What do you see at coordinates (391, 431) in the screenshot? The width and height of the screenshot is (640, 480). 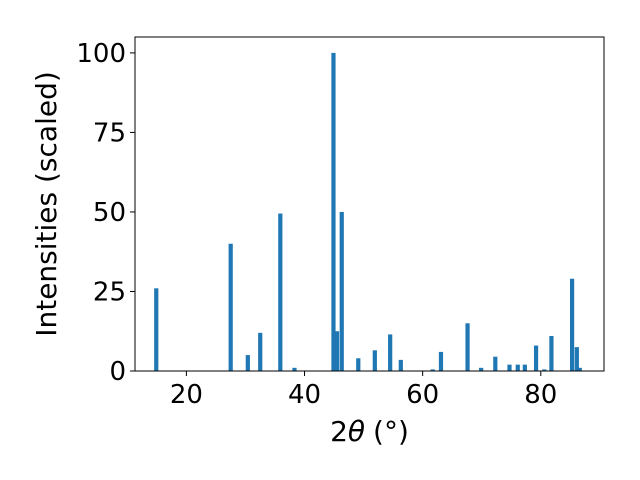 I see `x-axis-label-unit: (°)` at bounding box center [391, 431].